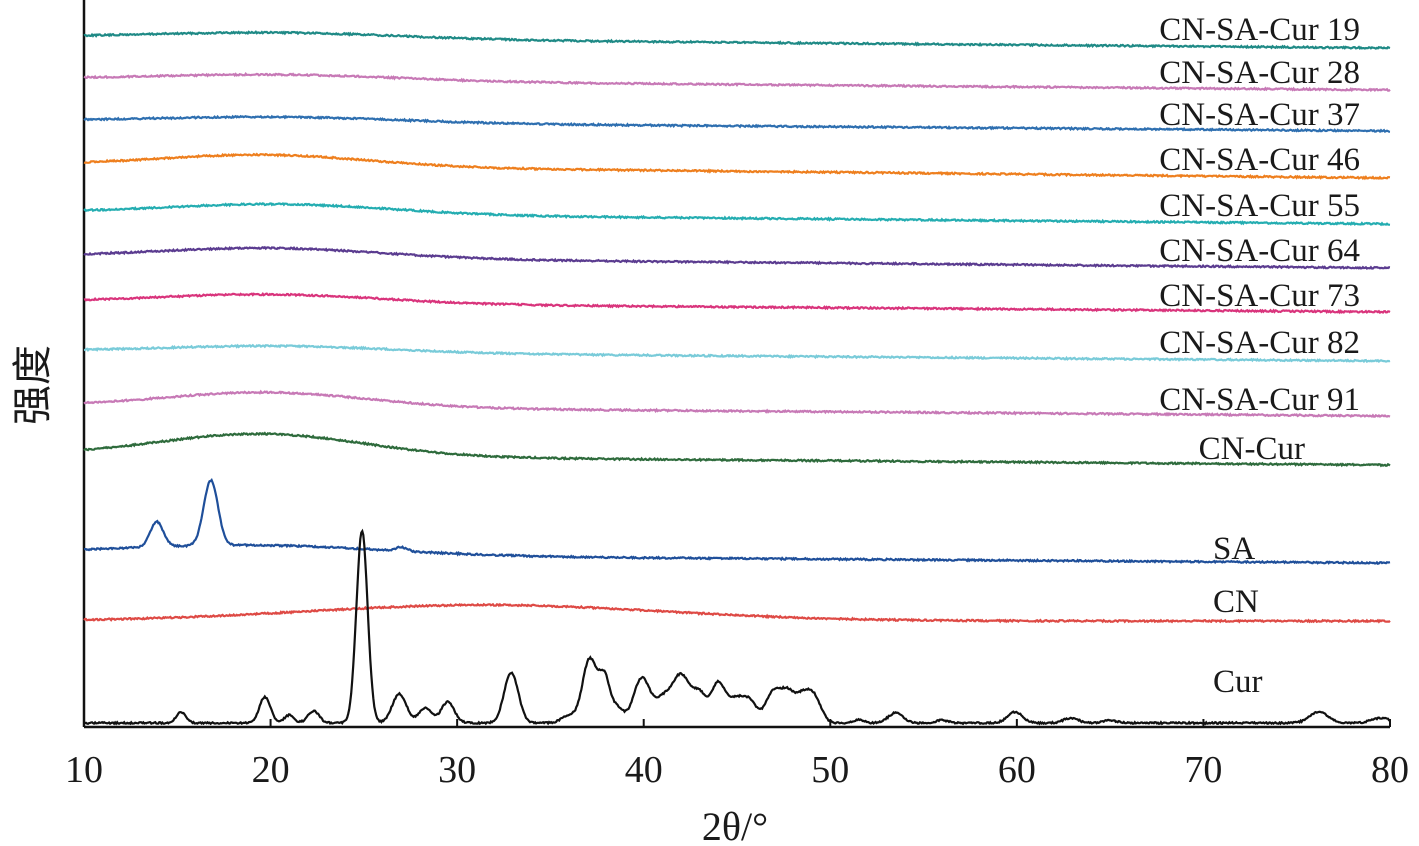 This screenshot has height=846, width=1419. Describe the element at coordinates (737, 755) in the screenshot. I see `x-ticks: 10 20 30 40 50 60 70 80` at that location.